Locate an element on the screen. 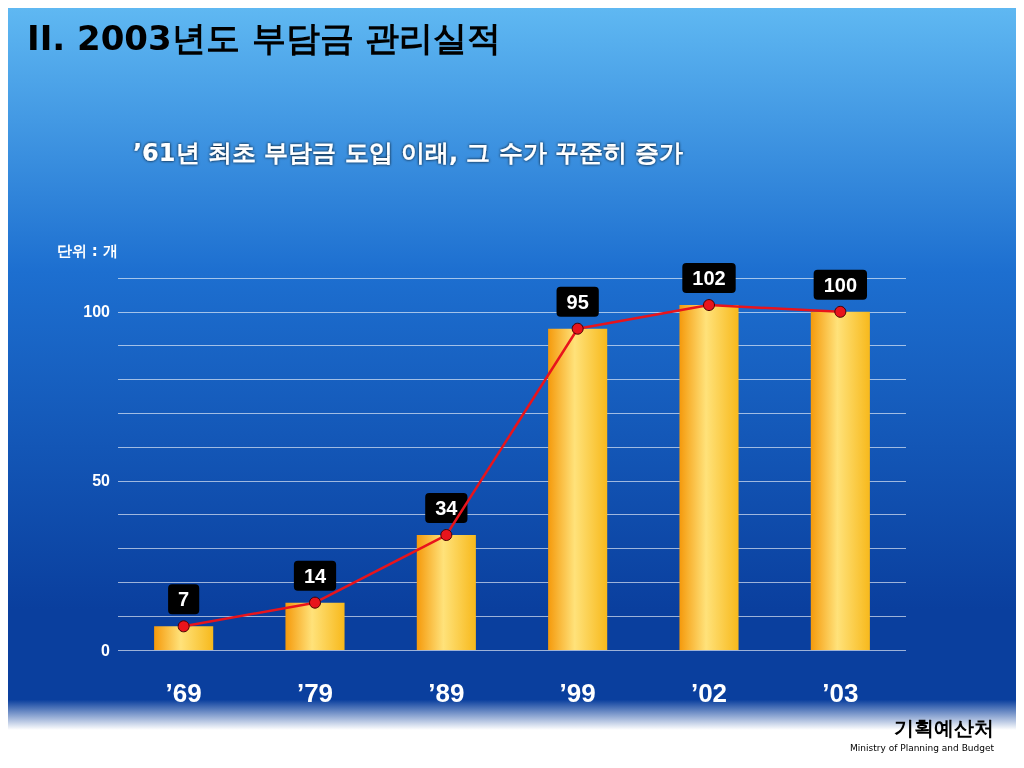 This screenshot has width=1024, height=768. data-label: 34 is located at coordinates (447, 508).